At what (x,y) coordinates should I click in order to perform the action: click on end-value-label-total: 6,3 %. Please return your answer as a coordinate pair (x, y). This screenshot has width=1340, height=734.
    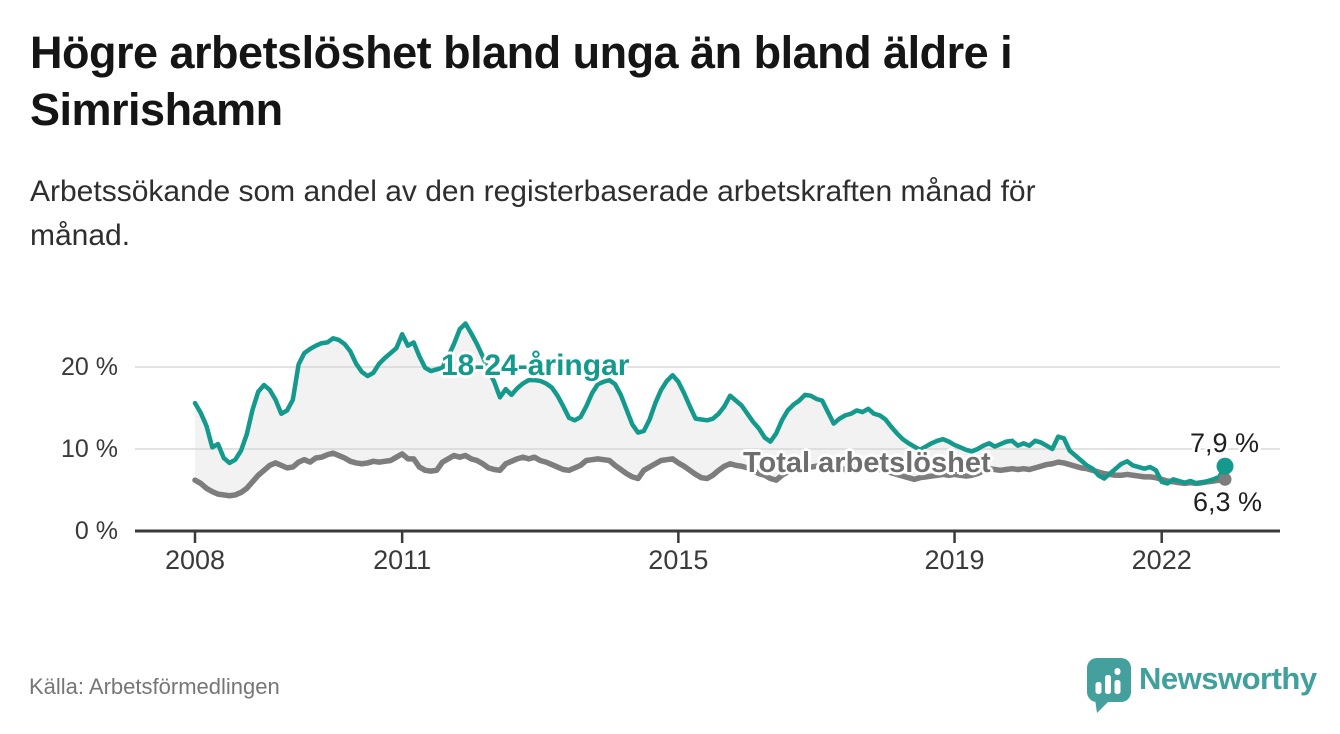
    Looking at the image, I should click on (1228, 502).